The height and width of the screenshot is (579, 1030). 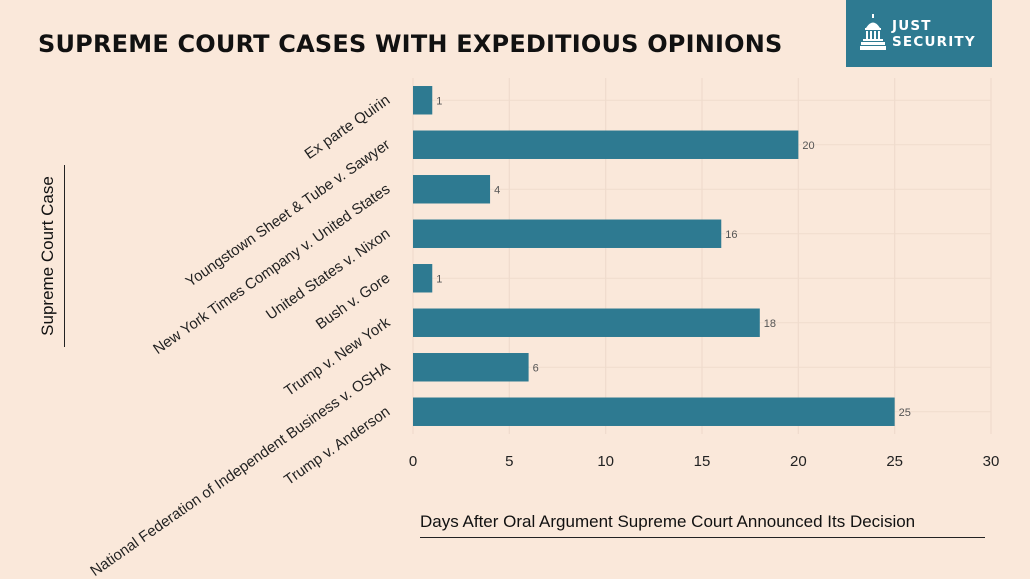 What do you see at coordinates (702, 461) in the screenshot?
I see `x-tick-label: 15` at bounding box center [702, 461].